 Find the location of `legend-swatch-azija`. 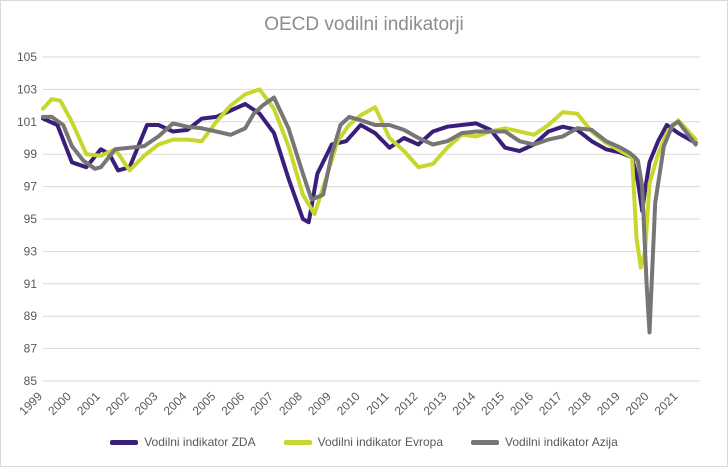

legend-swatch-azija is located at coordinates (485, 442).